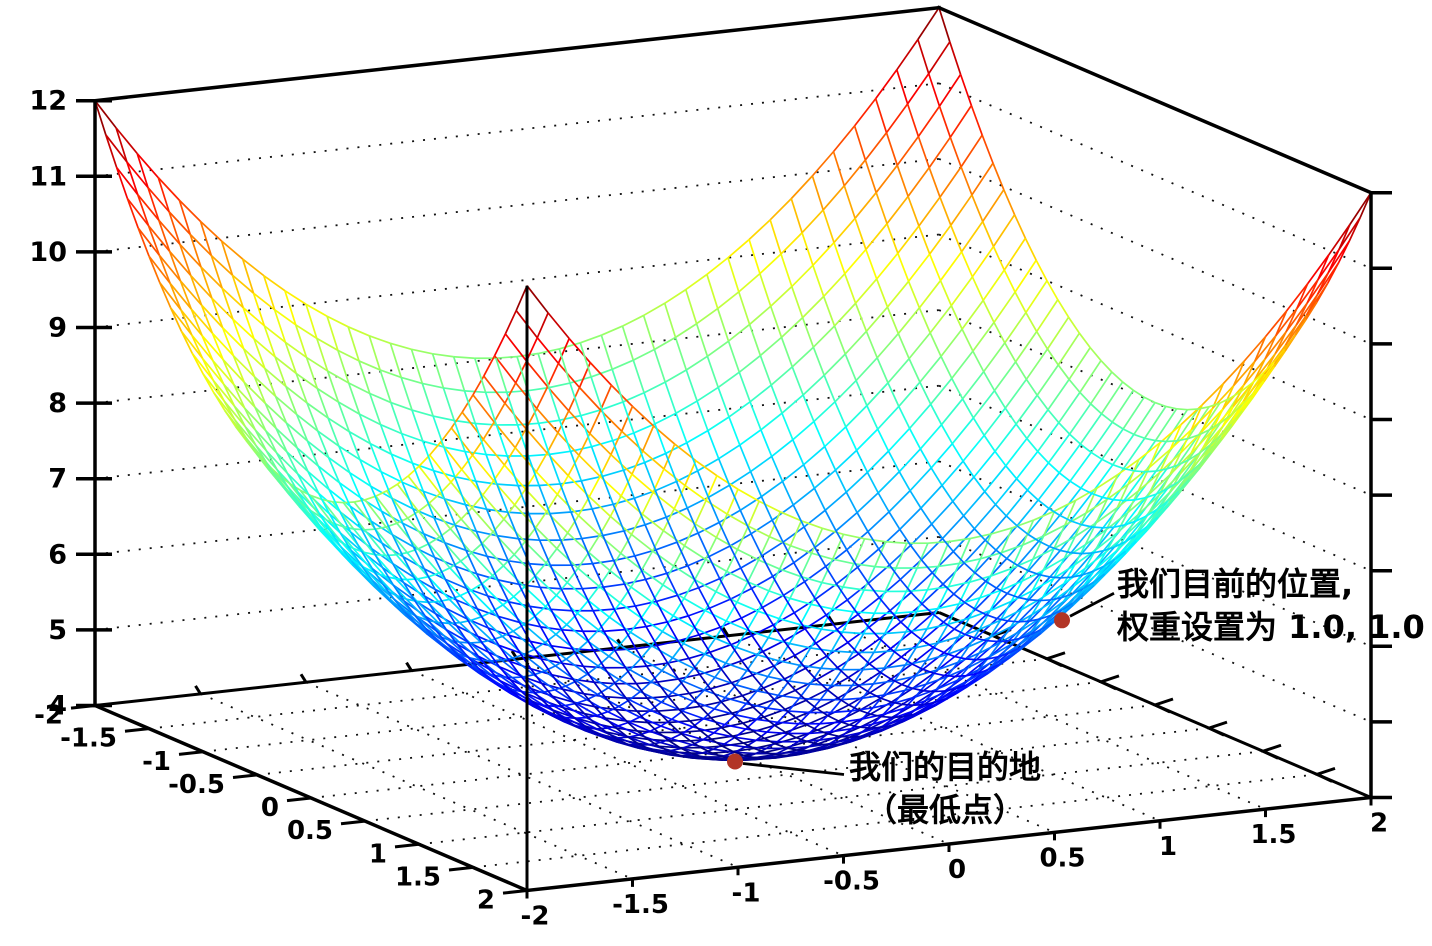  Describe the element at coordinates (1379, 824) in the screenshot. I see `x-axis-tick-label: 2` at that location.